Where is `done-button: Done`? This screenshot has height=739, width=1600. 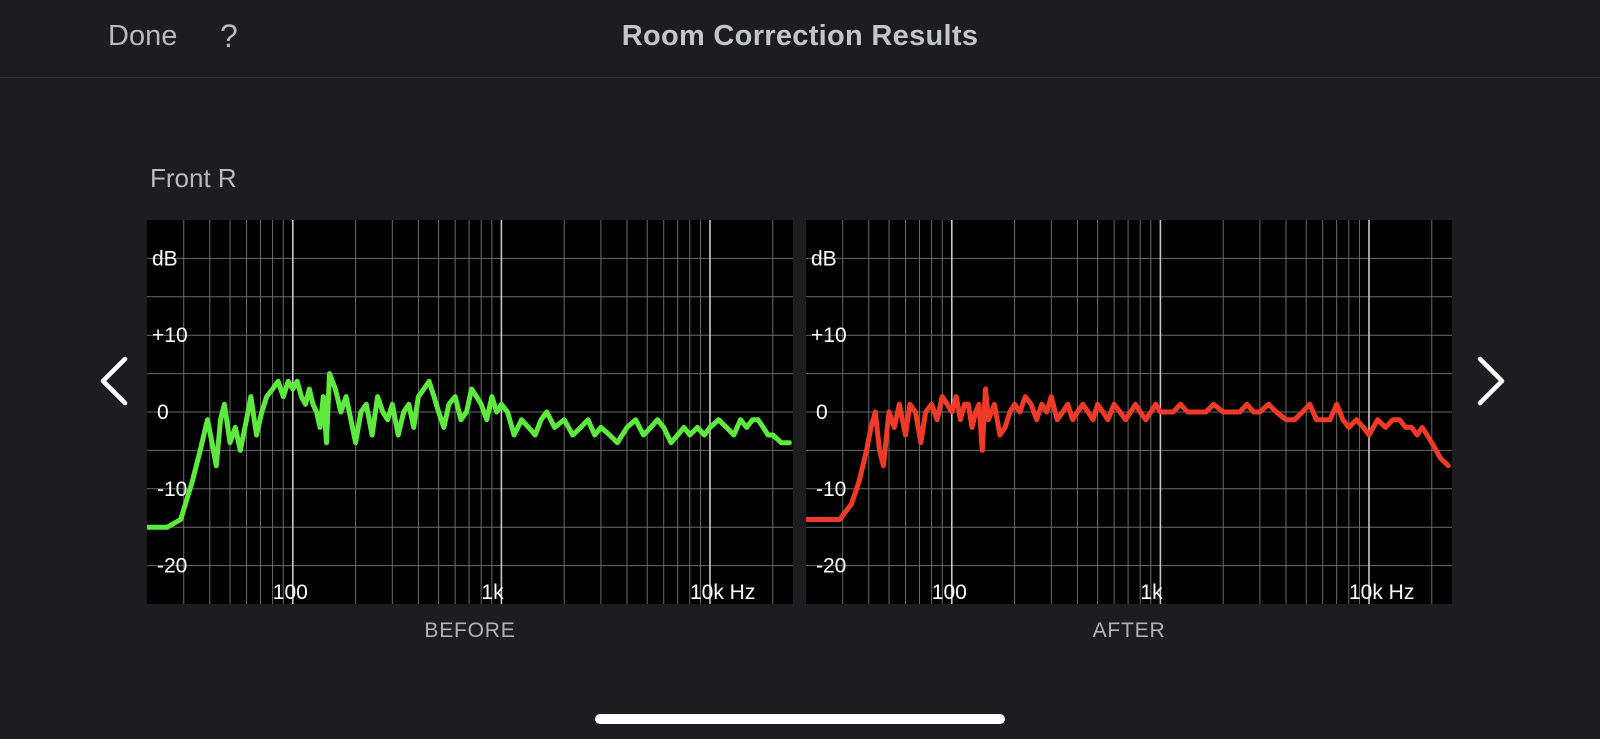
done-button: Done is located at coordinates (143, 36).